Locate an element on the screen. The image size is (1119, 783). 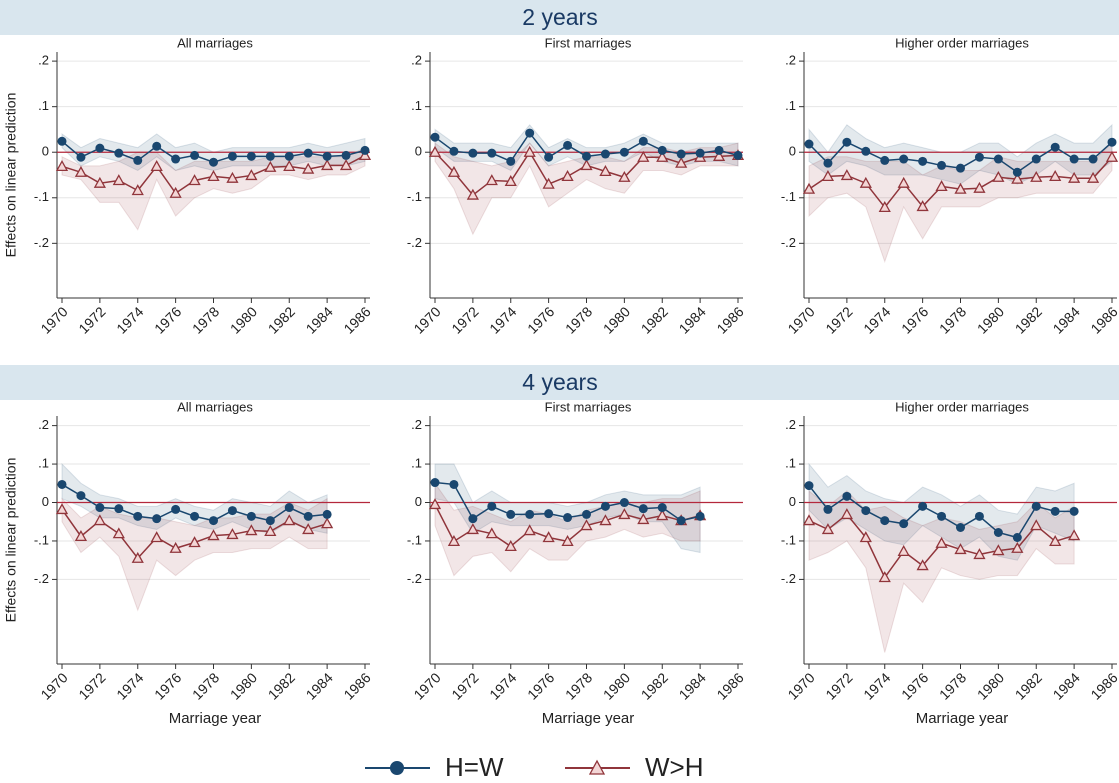
row-header is located at coordinates (559, 382).